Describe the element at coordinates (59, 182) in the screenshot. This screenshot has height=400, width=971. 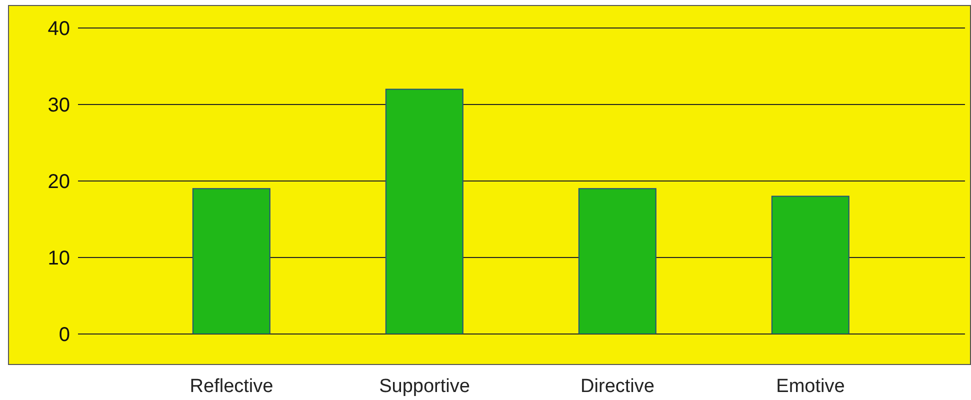
I see `y-tick-label: 20` at that location.